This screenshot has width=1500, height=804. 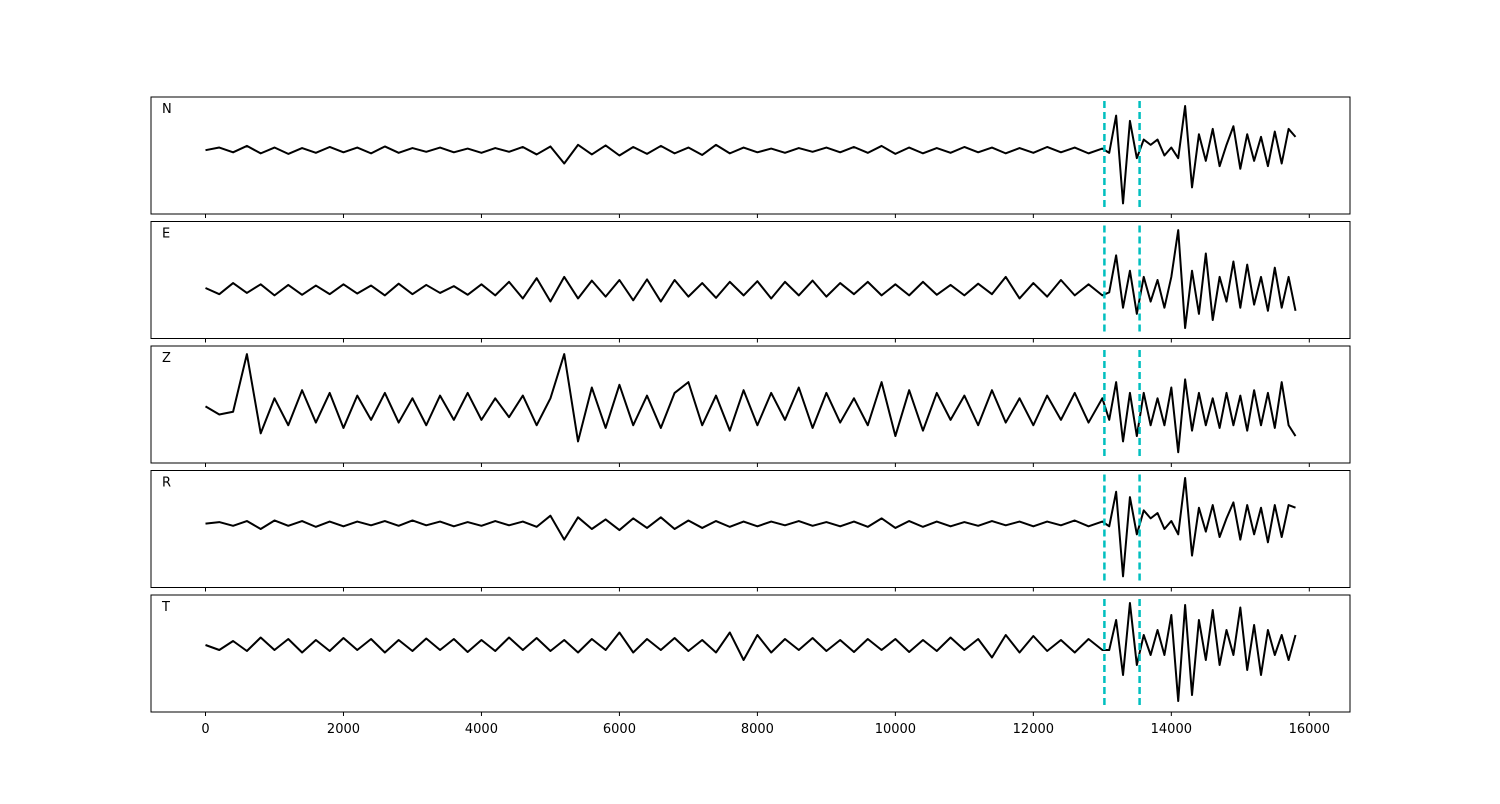 I want to click on x-tick-label: 8000, so click(x=757, y=729).